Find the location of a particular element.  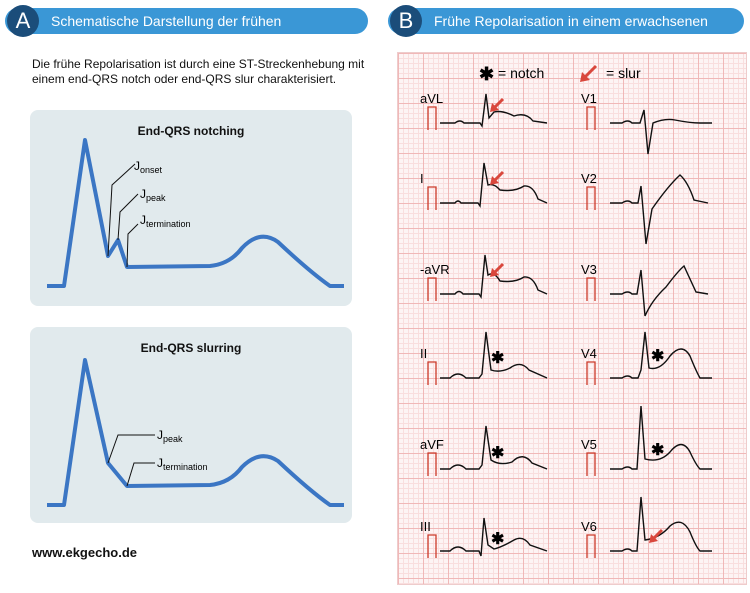

slur-jpeak-leader is located at coordinates (131, 449).